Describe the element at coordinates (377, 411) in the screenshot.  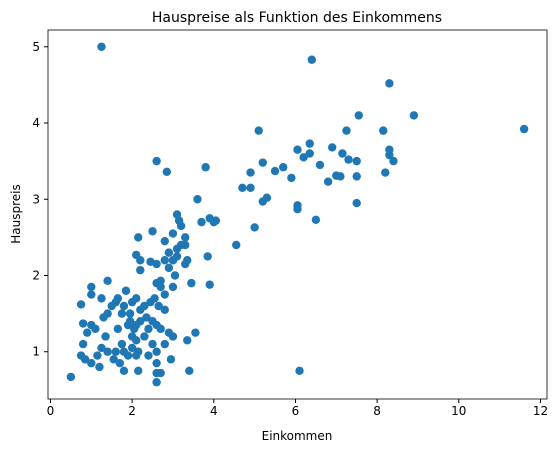
I see `x-tick-label: 8` at that location.